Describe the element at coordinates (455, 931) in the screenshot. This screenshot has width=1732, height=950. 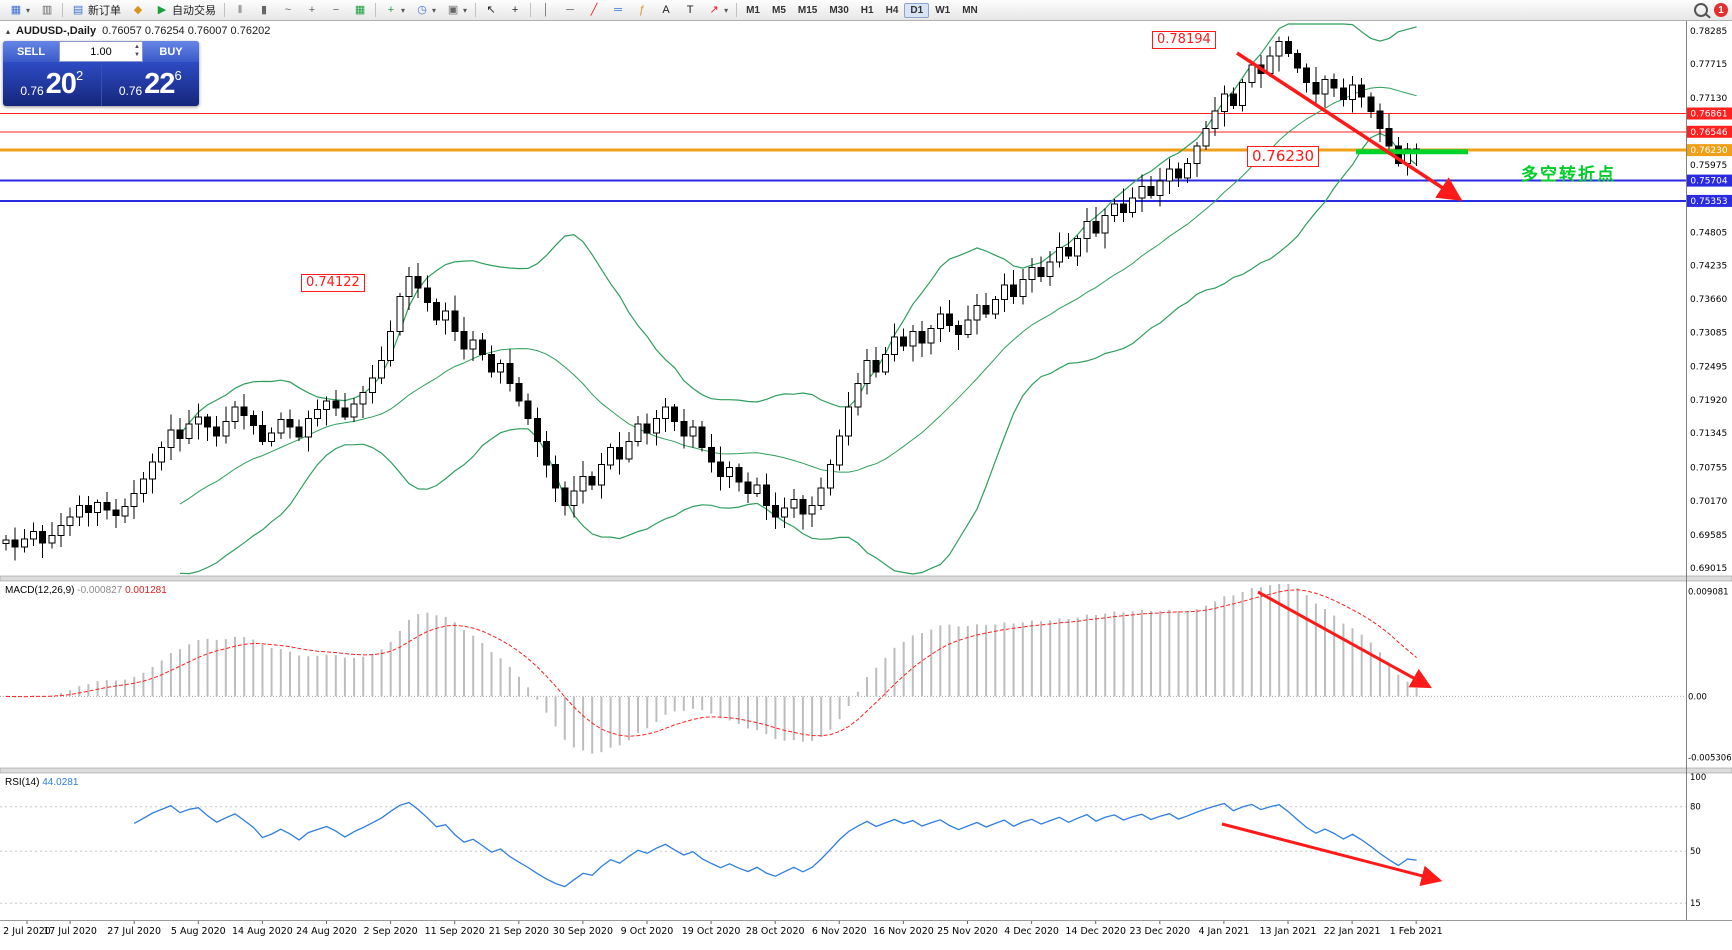
I see `svg-text: 11 Sep 2020` at that location.